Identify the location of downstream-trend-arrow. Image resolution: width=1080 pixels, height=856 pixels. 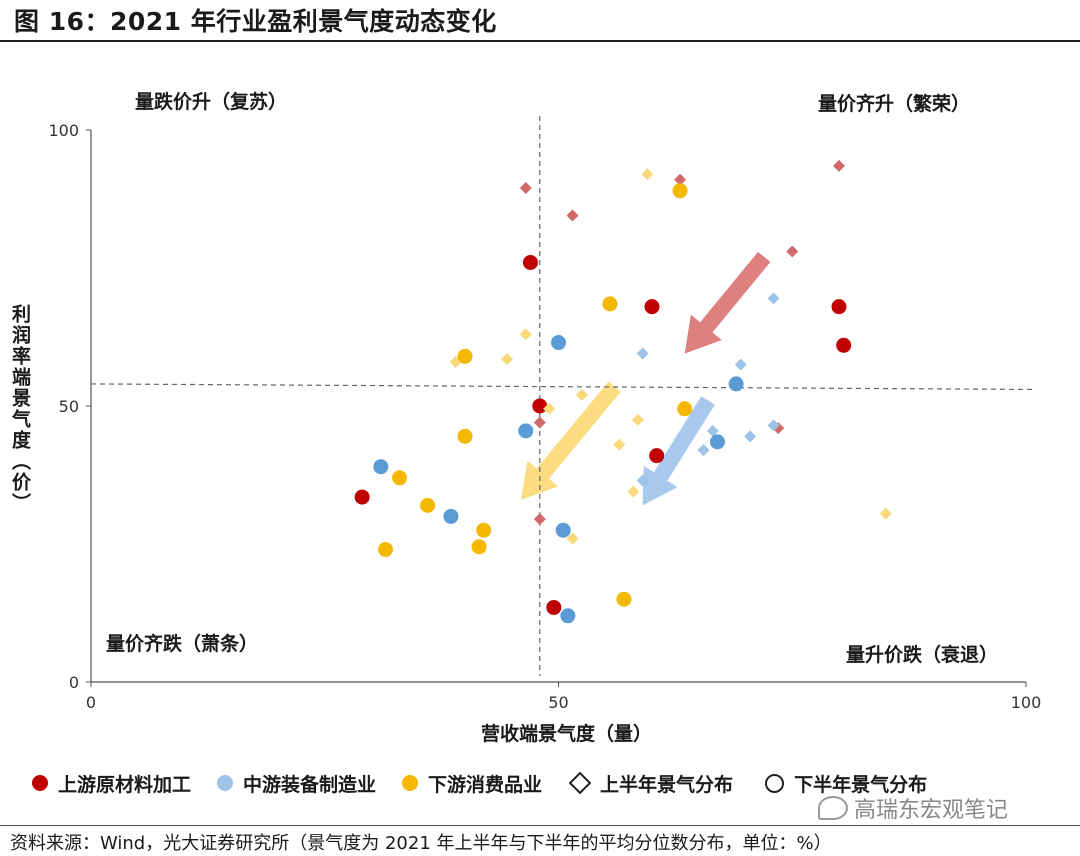
(571, 440).